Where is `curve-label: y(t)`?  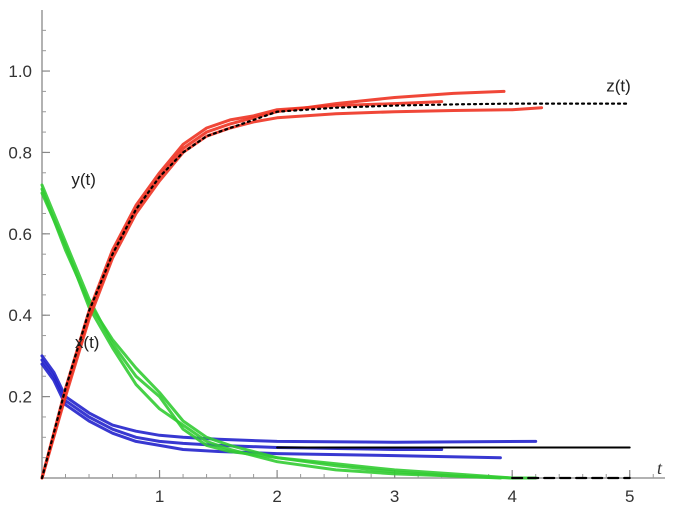
curve-label: y(t) is located at coordinates (83, 179).